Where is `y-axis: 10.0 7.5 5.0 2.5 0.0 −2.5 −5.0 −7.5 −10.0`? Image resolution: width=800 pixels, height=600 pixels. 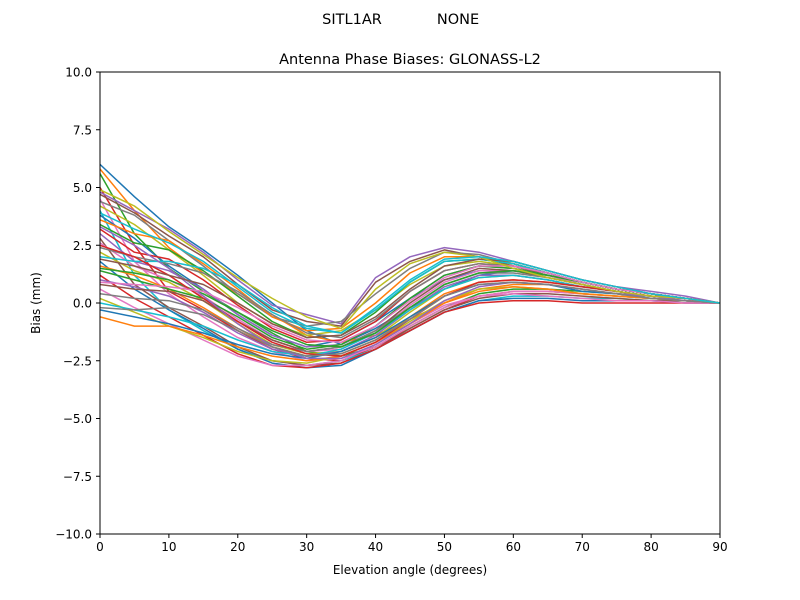 y-axis: 10.0 7.5 5.0 2.5 0.0 −2.5 −5.0 −7.5 −10.0 is located at coordinates (77, 304).